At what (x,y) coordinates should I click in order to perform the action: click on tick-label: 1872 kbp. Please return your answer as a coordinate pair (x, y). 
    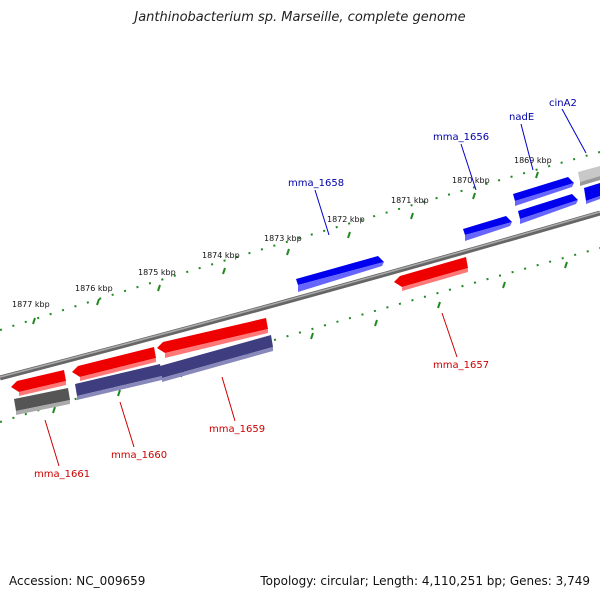
    Looking at the image, I should click on (346, 219).